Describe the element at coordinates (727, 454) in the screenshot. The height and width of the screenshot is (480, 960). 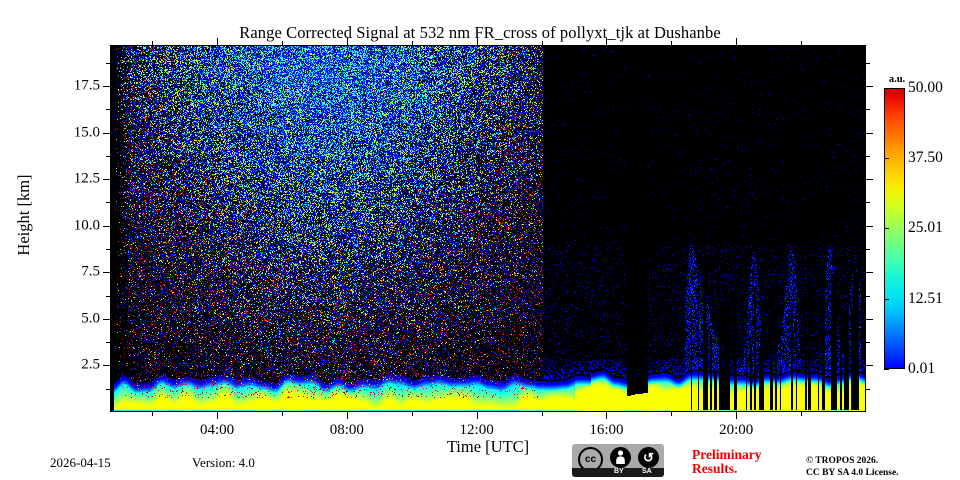
I see `preliminary-line-1: Preliminary` at that location.